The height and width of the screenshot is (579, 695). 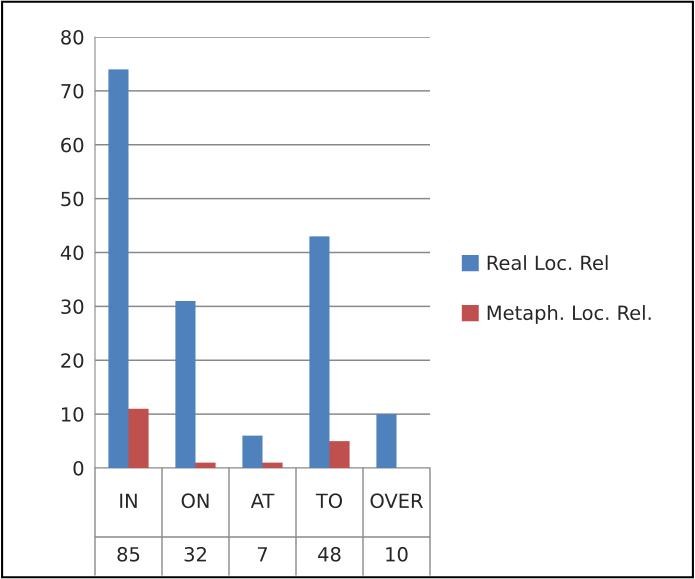 I want to click on text: 32, so click(x=195, y=554).